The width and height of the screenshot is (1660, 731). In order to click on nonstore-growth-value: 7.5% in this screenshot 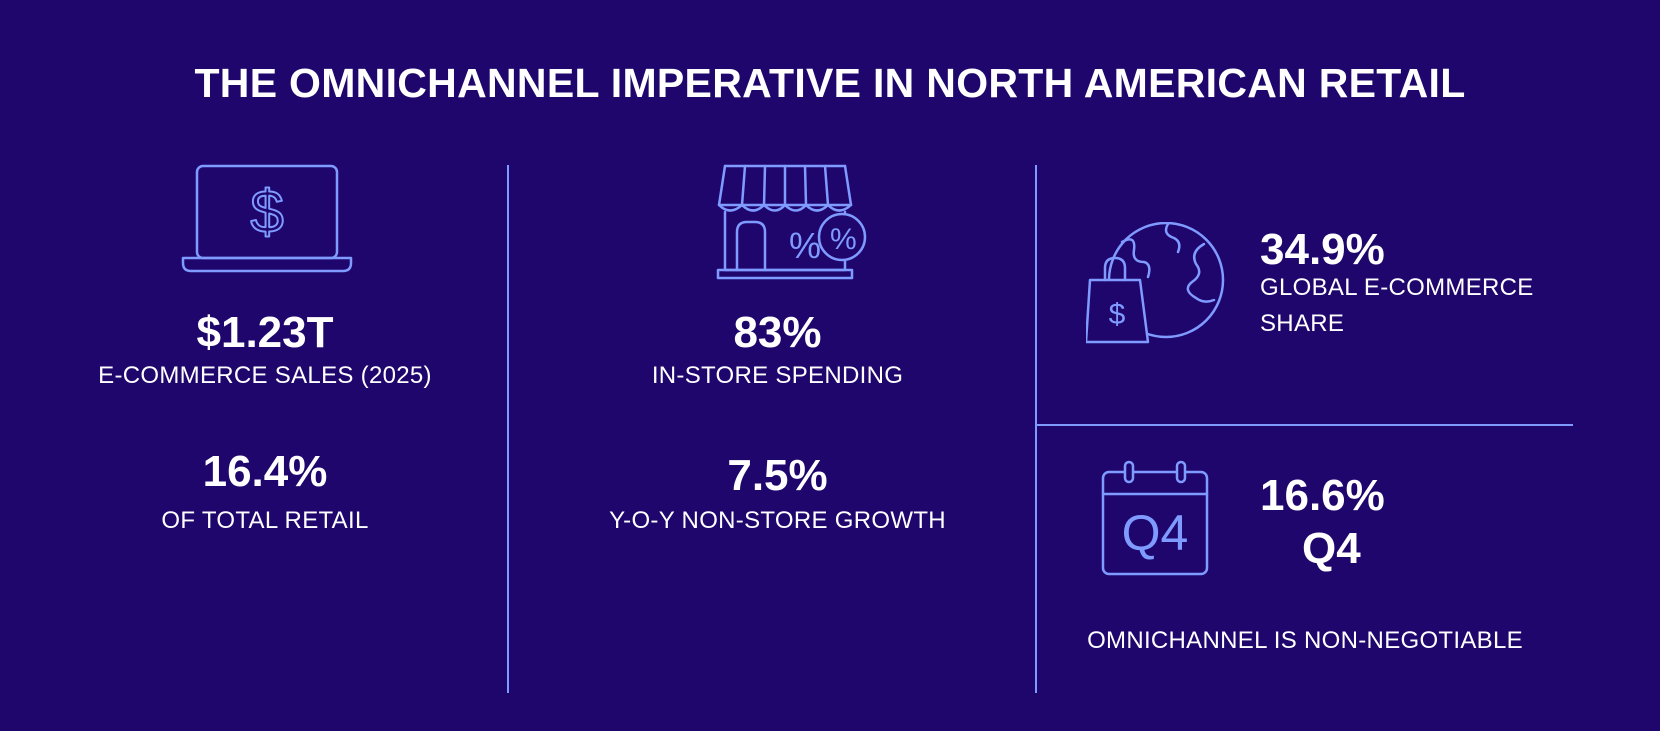, I will do `click(777, 475)`.